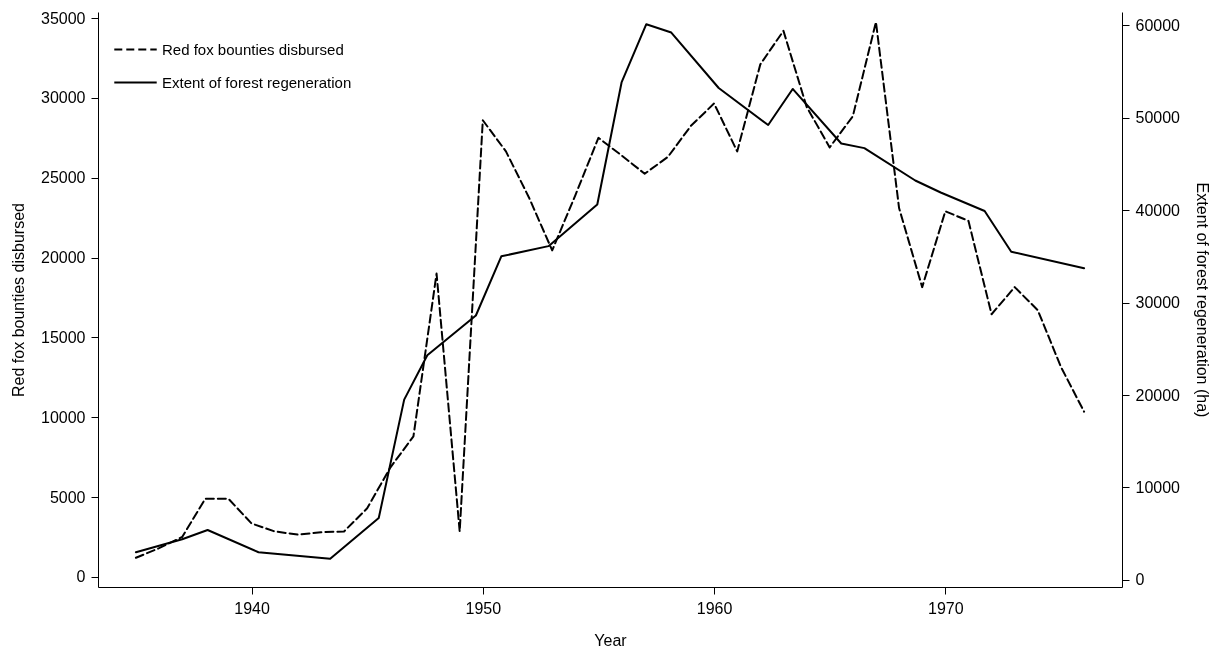 Image resolution: width=1220 pixels, height=653 pixels. Describe the element at coordinates (1158, 118) in the screenshot. I see `y2-tick-label: 50000` at that location.